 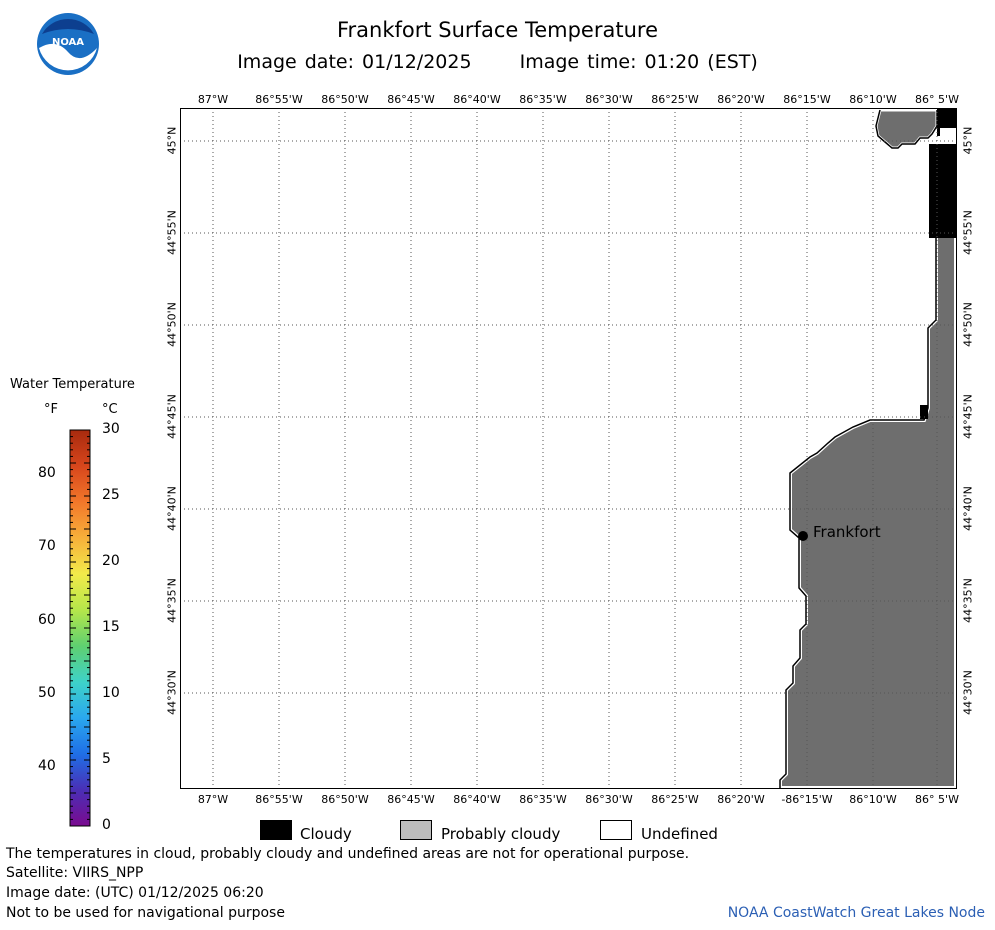 What do you see at coordinates (276, 830) in the screenshot?
I see `cloudy-swatch` at bounding box center [276, 830].